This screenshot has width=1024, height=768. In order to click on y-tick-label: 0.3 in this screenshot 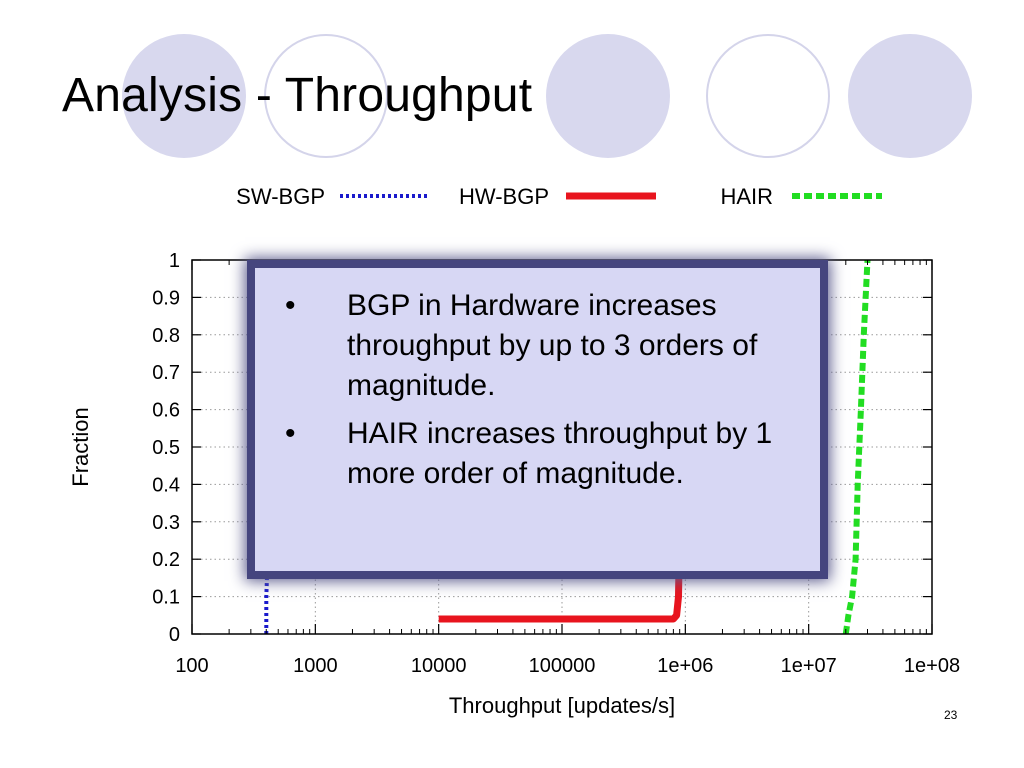, I will do `click(166, 523)`.